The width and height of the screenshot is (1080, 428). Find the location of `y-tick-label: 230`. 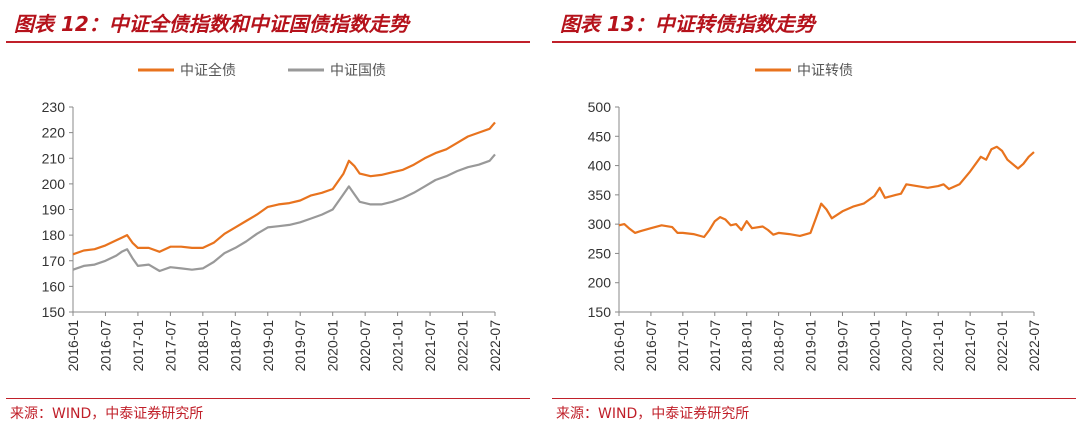

y-tick-label: 230 is located at coordinates (54, 107).